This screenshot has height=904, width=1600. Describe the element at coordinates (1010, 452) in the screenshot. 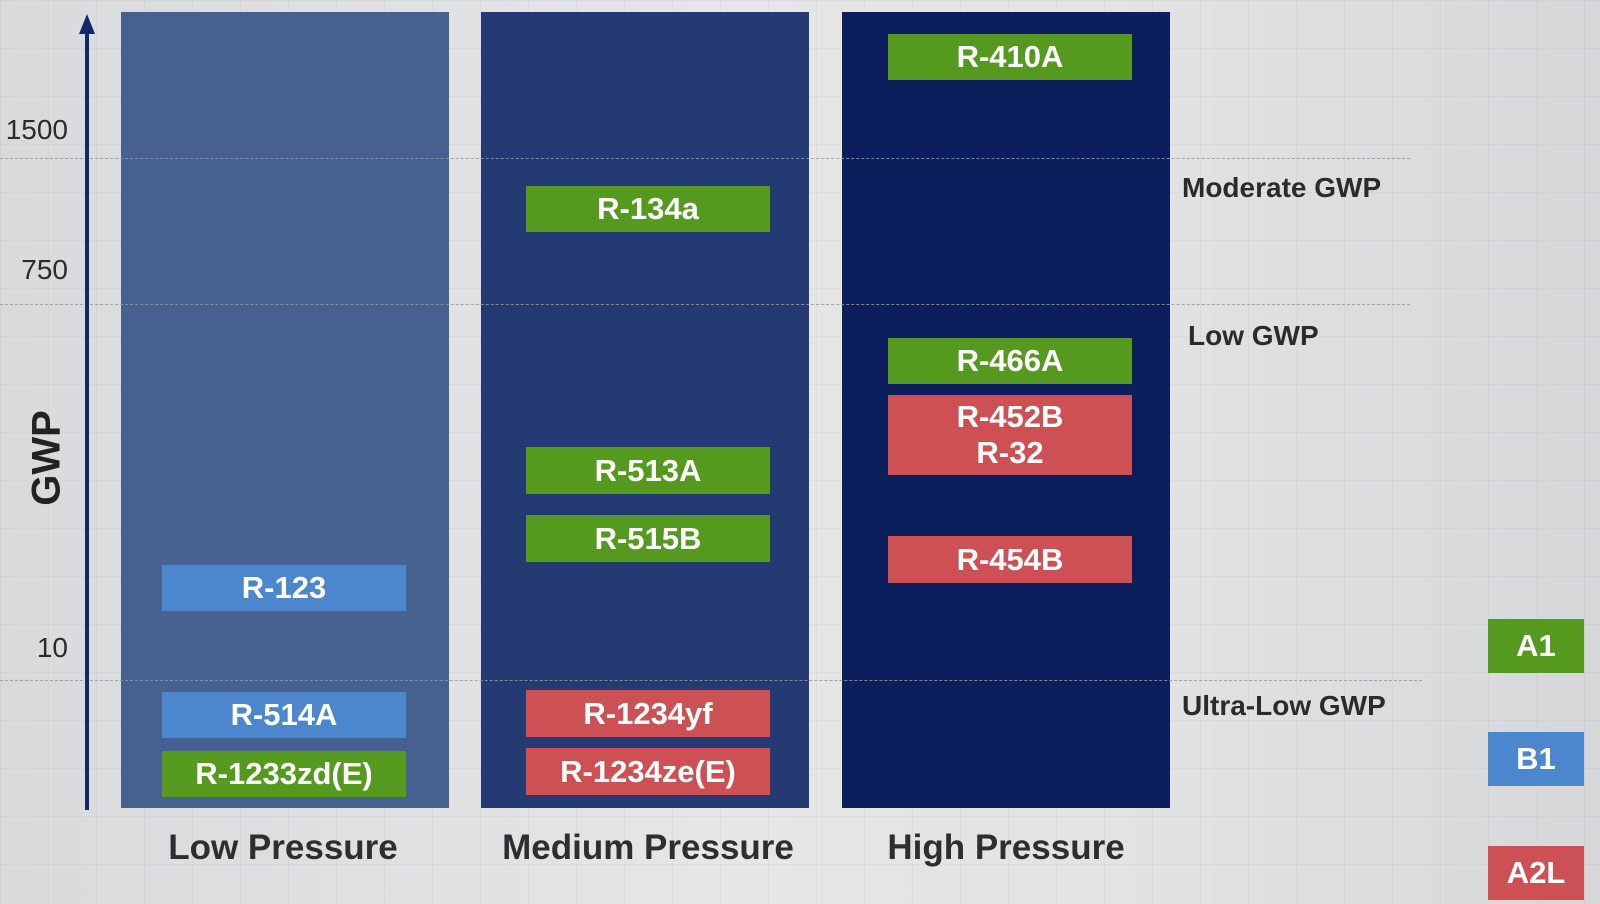

I see `refrigerant-label: R-32` at that location.